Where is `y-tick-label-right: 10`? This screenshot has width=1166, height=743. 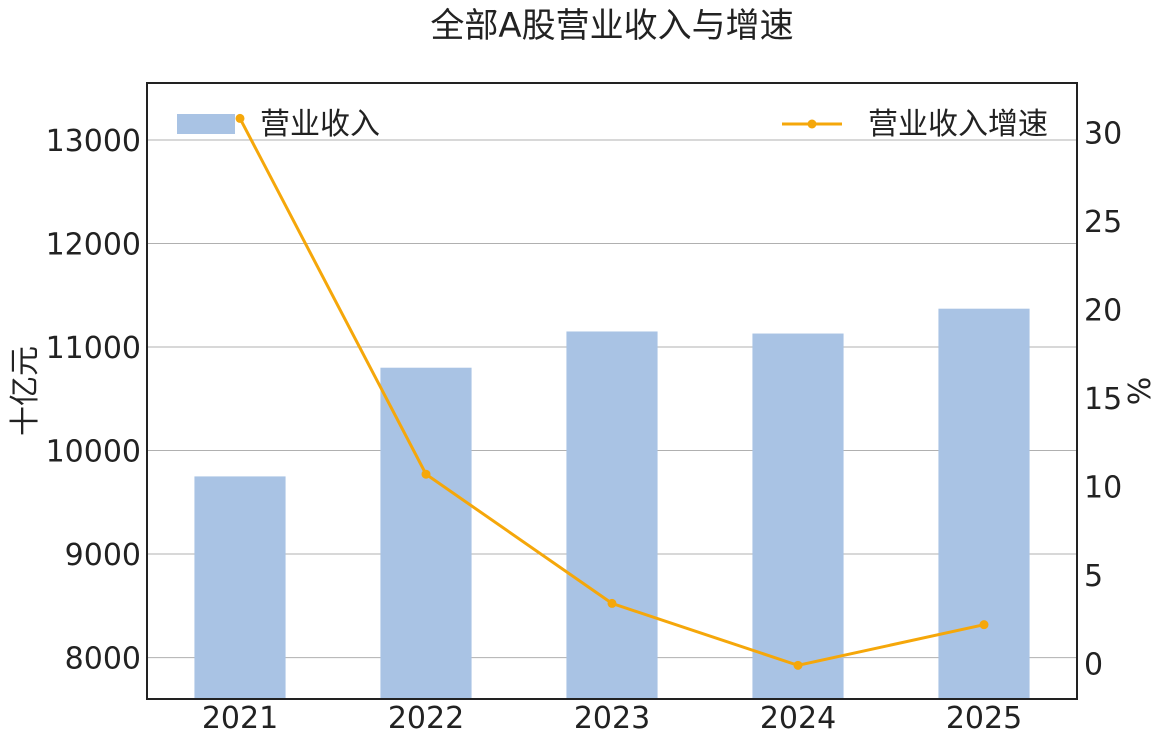 y-tick-label-right: 10 is located at coordinates (1103, 488).